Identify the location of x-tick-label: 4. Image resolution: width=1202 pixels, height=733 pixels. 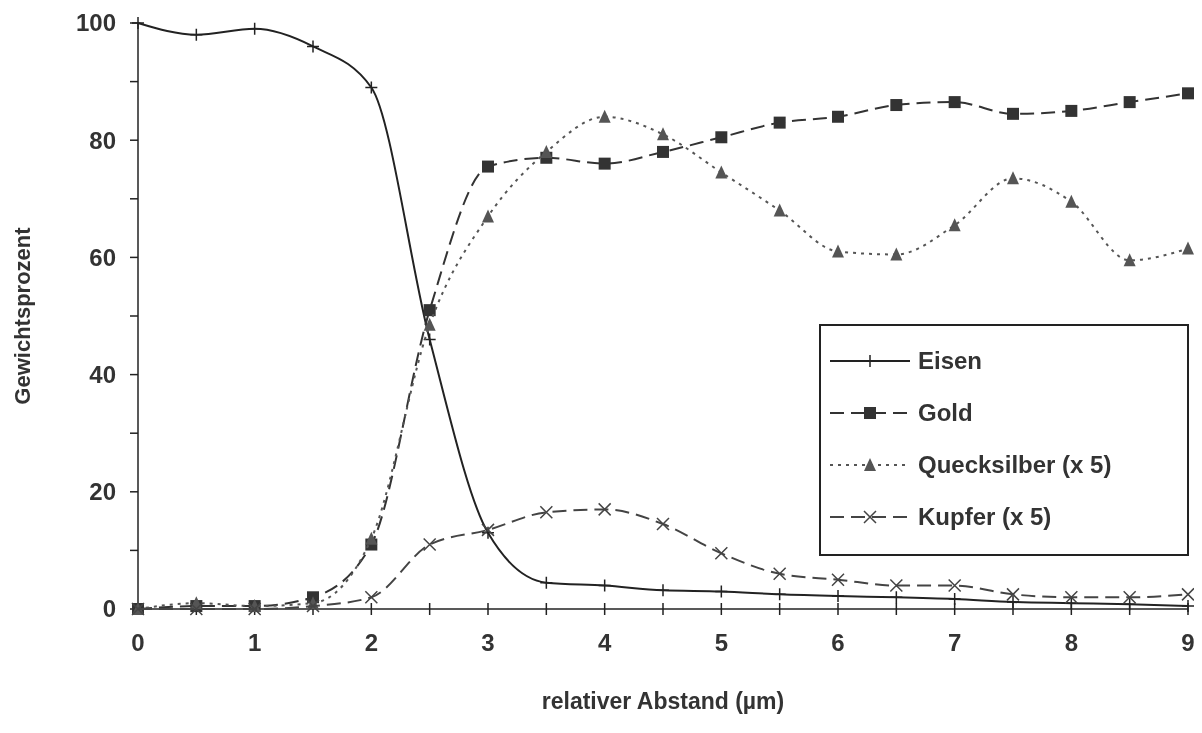
(604, 642).